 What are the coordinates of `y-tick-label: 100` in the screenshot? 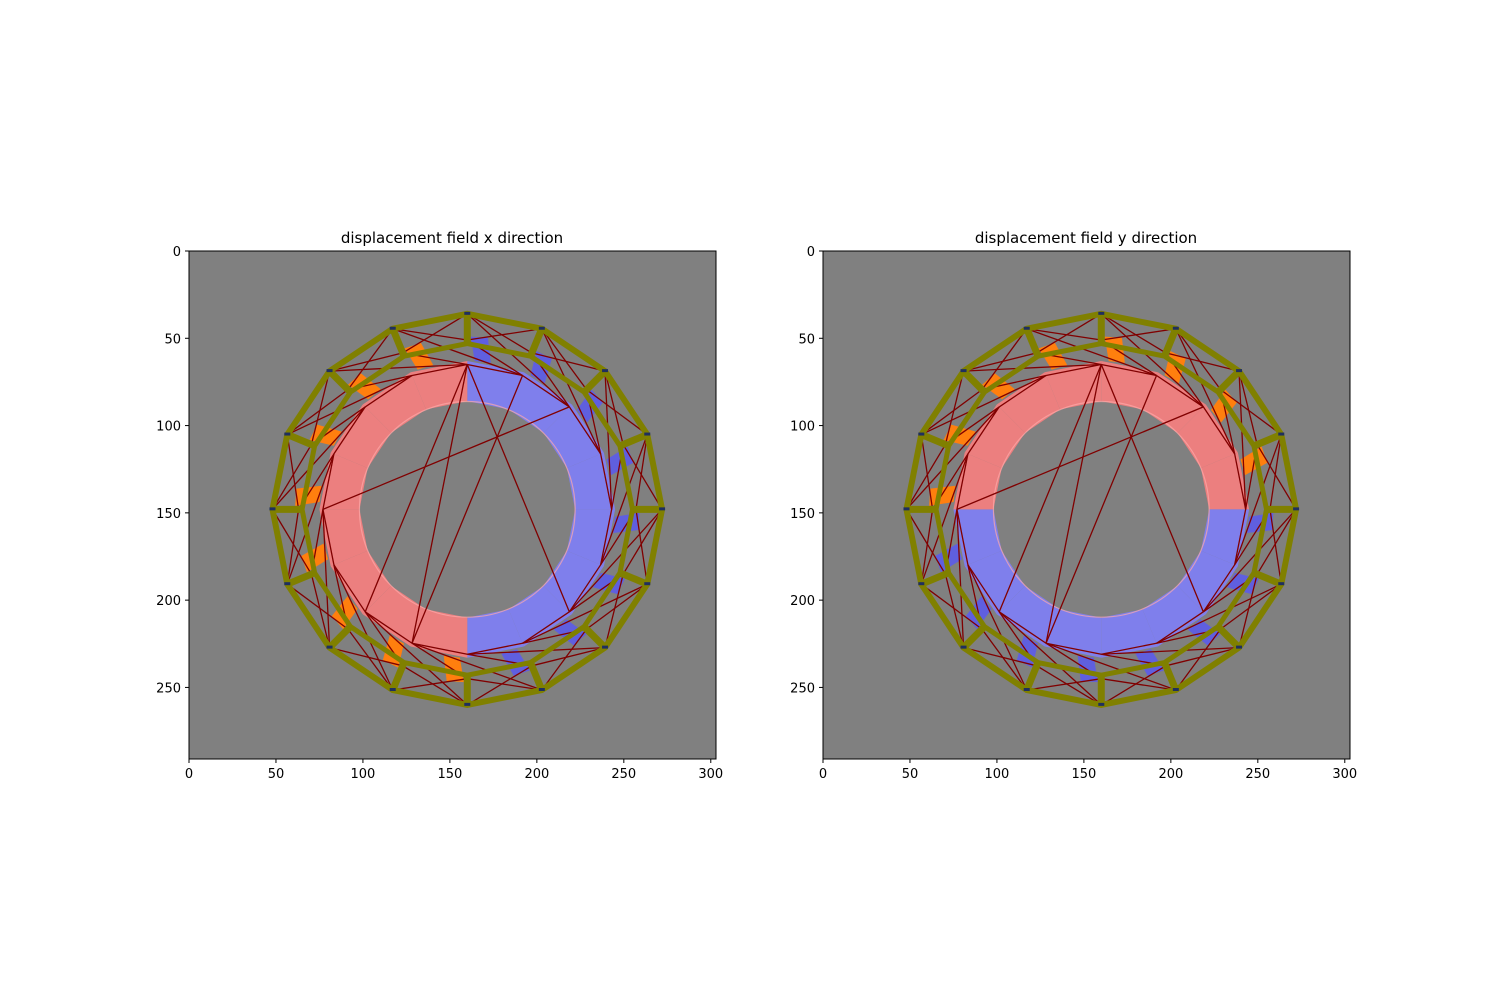 It's located at (802, 427).